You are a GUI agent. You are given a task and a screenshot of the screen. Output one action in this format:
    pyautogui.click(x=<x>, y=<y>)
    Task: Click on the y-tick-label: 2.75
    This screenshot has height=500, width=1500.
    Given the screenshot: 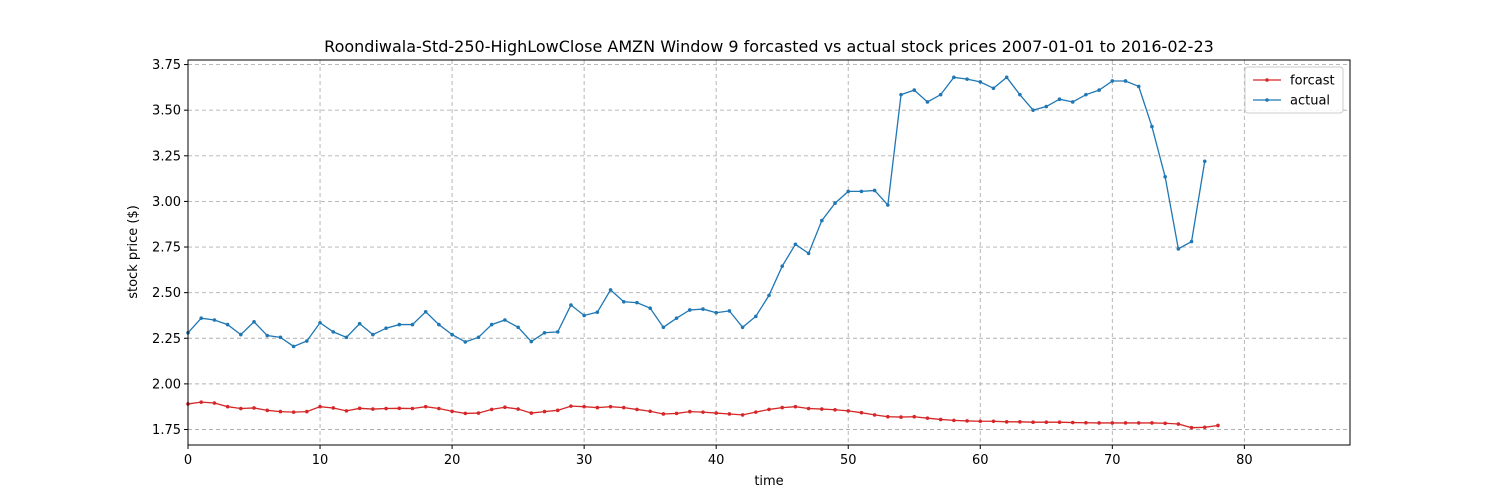 What is the action you would take?
    pyautogui.click(x=166, y=248)
    